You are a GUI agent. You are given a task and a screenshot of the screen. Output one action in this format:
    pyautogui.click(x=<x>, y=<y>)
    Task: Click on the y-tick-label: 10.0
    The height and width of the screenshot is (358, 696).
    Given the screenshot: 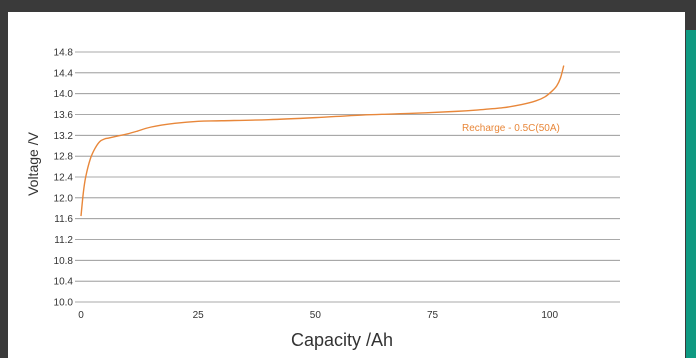 What is the action you would take?
    pyautogui.click(x=64, y=303)
    